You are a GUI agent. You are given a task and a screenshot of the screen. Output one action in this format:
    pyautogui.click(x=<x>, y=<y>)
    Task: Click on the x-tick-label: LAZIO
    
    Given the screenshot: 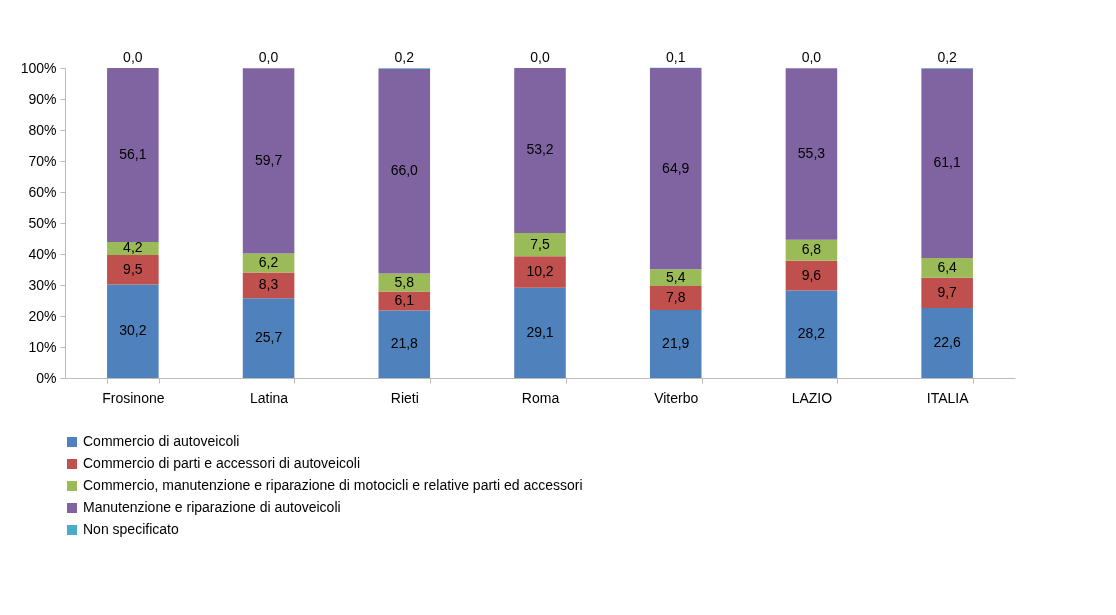 What is the action you would take?
    pyautogui.click(x=812, y=397)
    